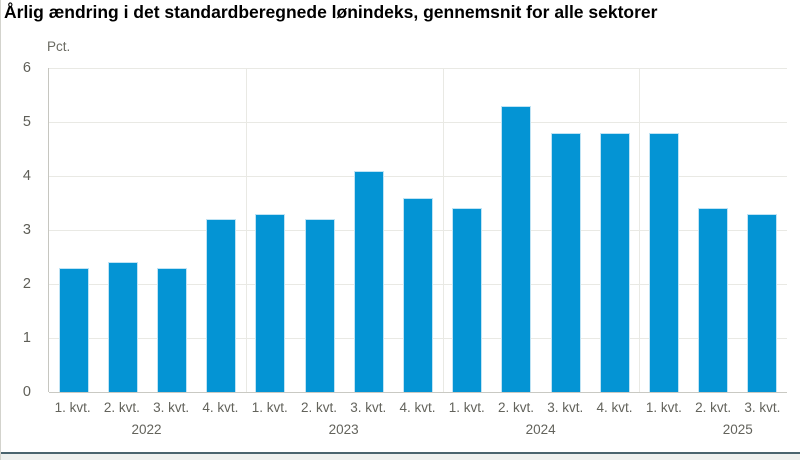 This screenshot has width=800, height=460. I want to click on year-label-2023: 2023, so click(343, 429).